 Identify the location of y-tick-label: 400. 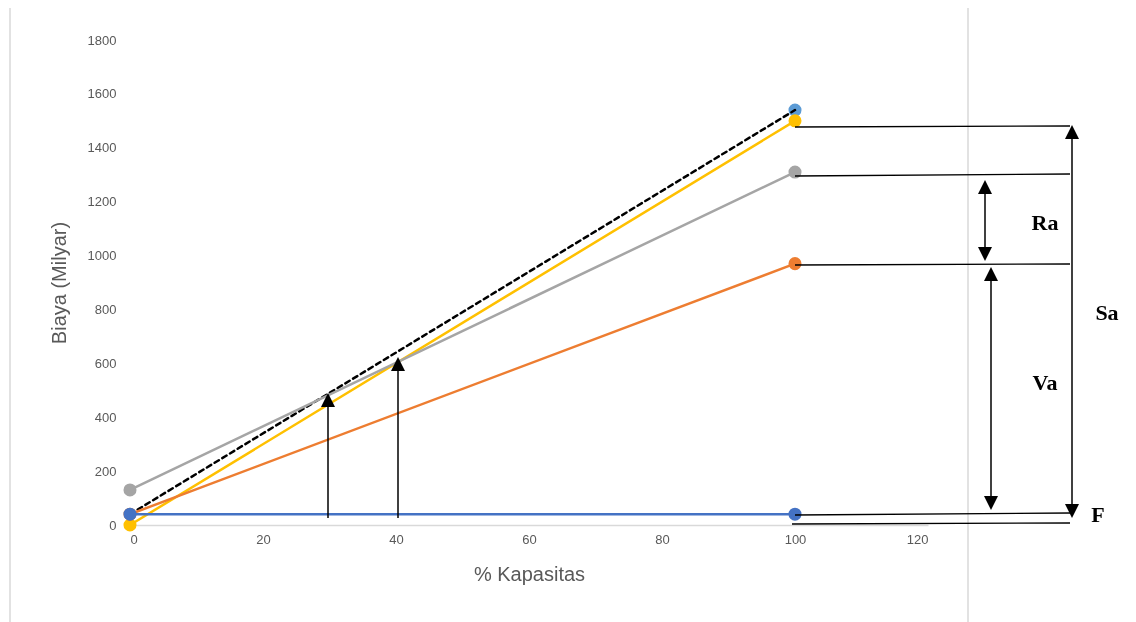
(105, 417).